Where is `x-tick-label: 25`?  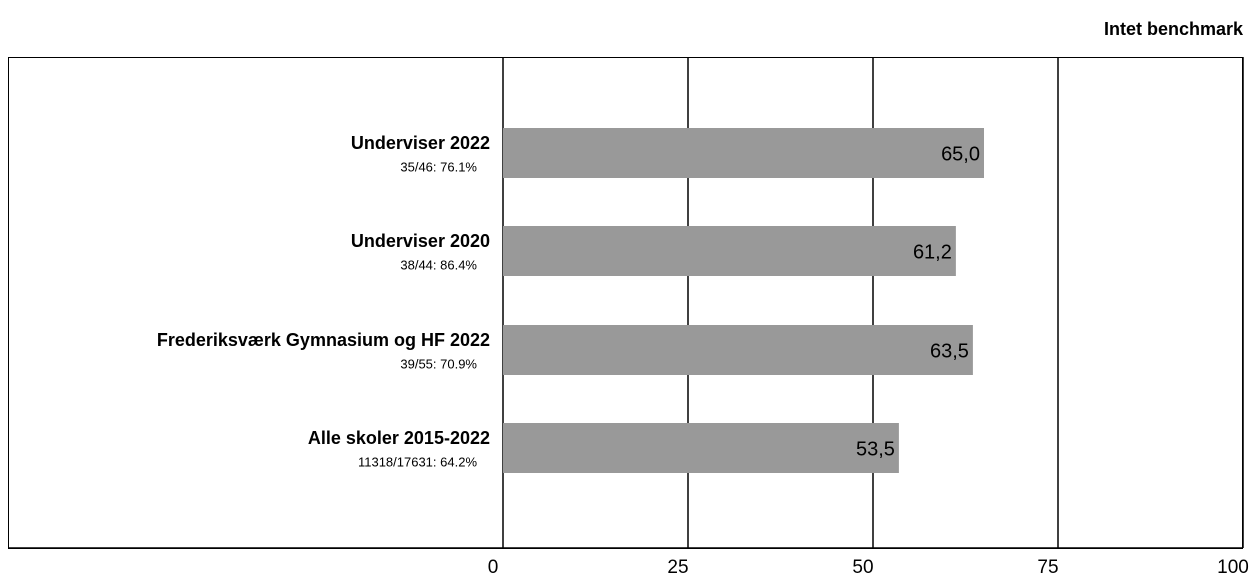 x-tick-label: 25 is located at coordinates (677, 567).